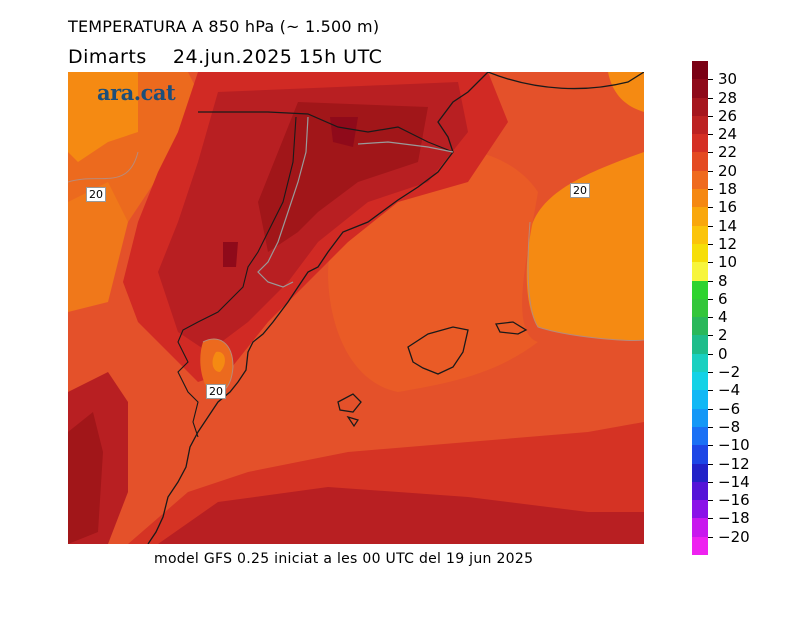 The height and width of the screenshot is (617, 800). Describe the element at coordinates (136, 92) in the screenshot. I see `aracat-logo: ara.cat` at that location.